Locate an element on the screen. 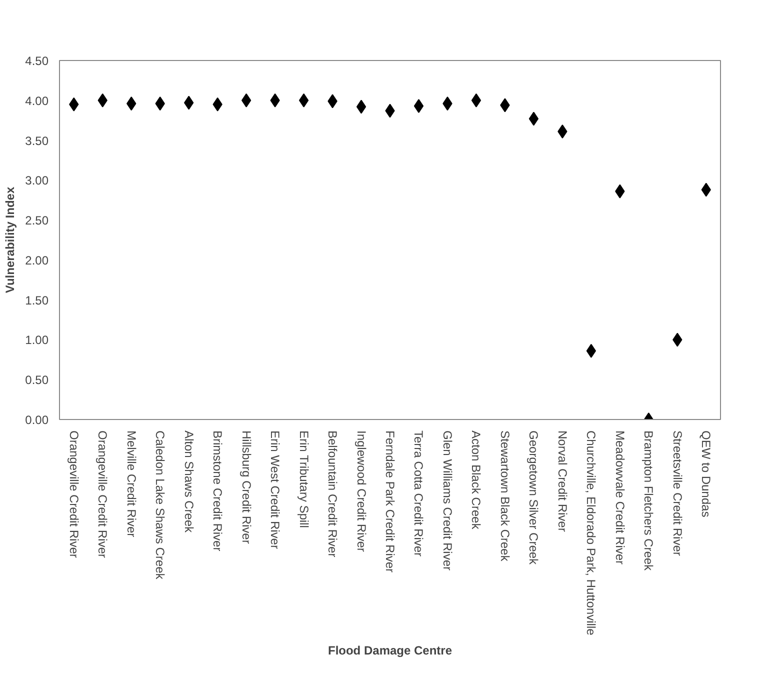 The image size is (783, 687). y-tick-label: 1.50 is located at coordinates (37, 300).